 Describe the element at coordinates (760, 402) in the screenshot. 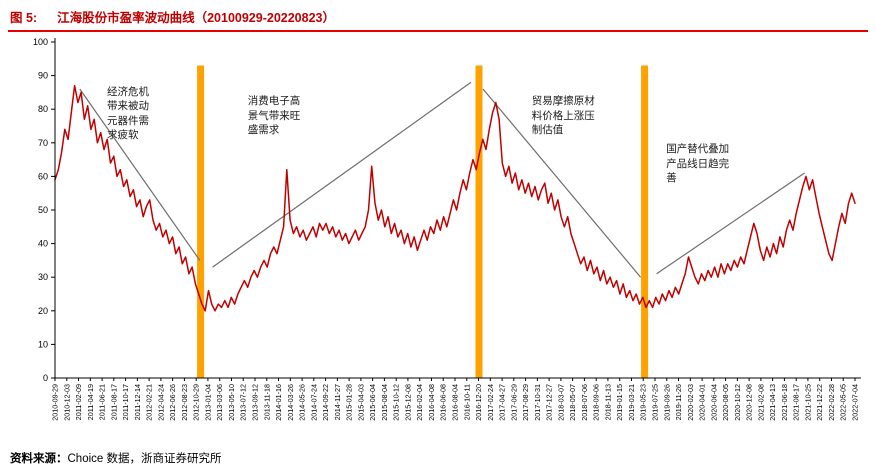

I see `x-tick-label: 2021-02-08` at that location.